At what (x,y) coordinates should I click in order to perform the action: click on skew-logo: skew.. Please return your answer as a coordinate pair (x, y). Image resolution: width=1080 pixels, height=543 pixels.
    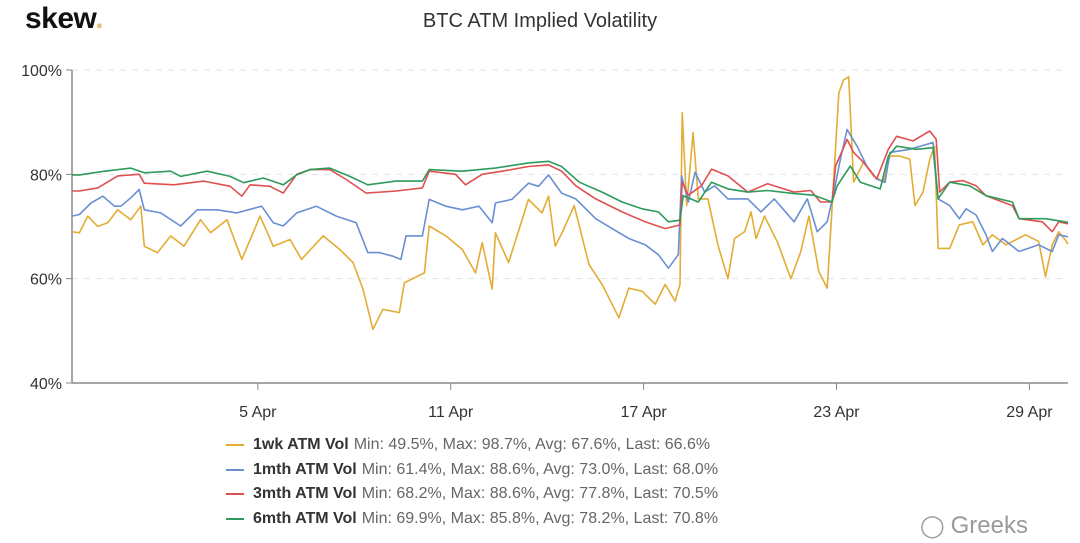
    Looking at the image, I should click on (64, 19).